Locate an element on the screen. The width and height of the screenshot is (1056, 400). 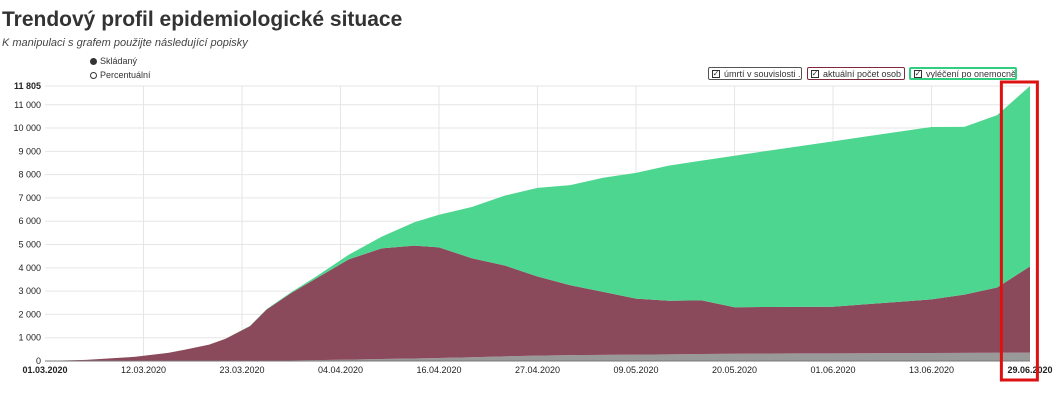
stacked-mode-radio: Skládaný is located at coordinates (113, 61).